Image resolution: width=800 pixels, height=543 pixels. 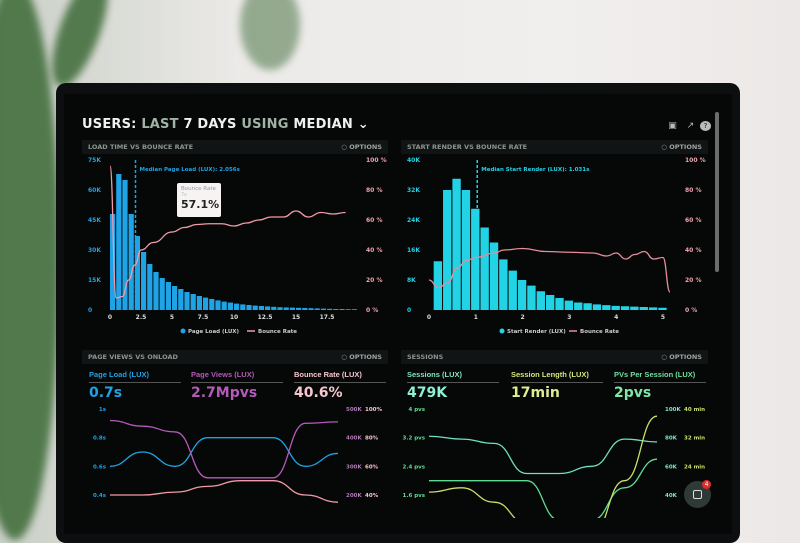 I want to click on y-tick-right: 300K, so click(x=354, y=467).